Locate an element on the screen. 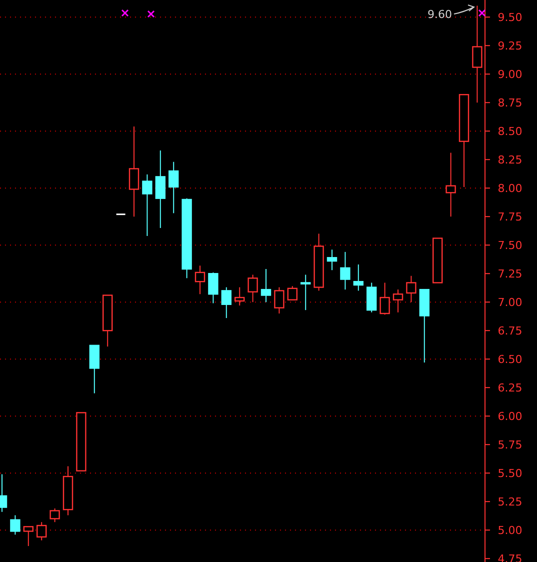 The image size is (537, 562). y-tick-label: 8.50 is located at coordinates (510, 131).